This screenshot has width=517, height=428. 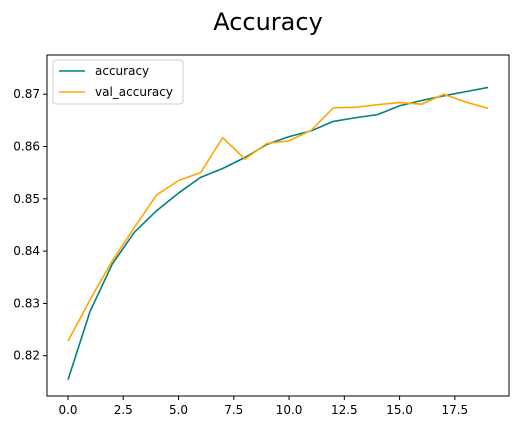 What do you see at coordinates (26, 356) in the screenshot?
I see `y-tick-label: 0.82` at bounding box center [26, 356].